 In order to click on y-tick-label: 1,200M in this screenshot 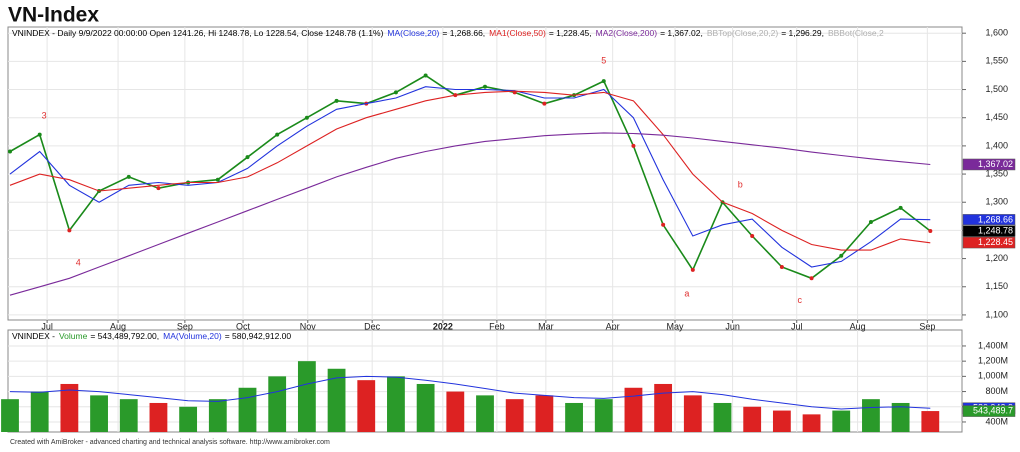, I will do `click(993, 361)`.